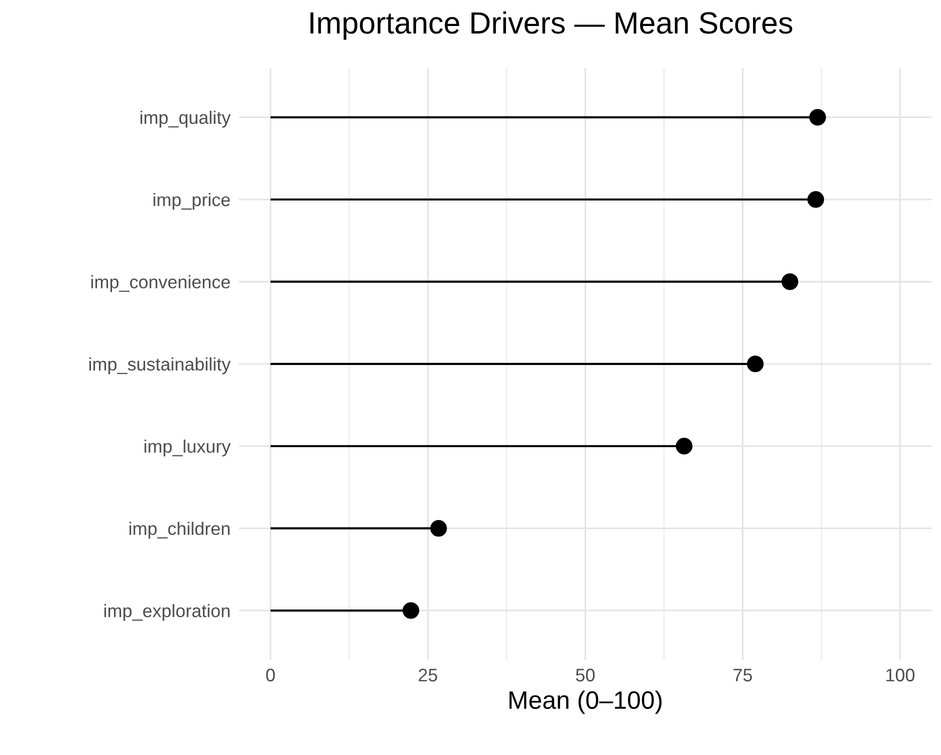 The image size is (941, 755). I want to click on x-tick-label: 50, so click(585, 675).